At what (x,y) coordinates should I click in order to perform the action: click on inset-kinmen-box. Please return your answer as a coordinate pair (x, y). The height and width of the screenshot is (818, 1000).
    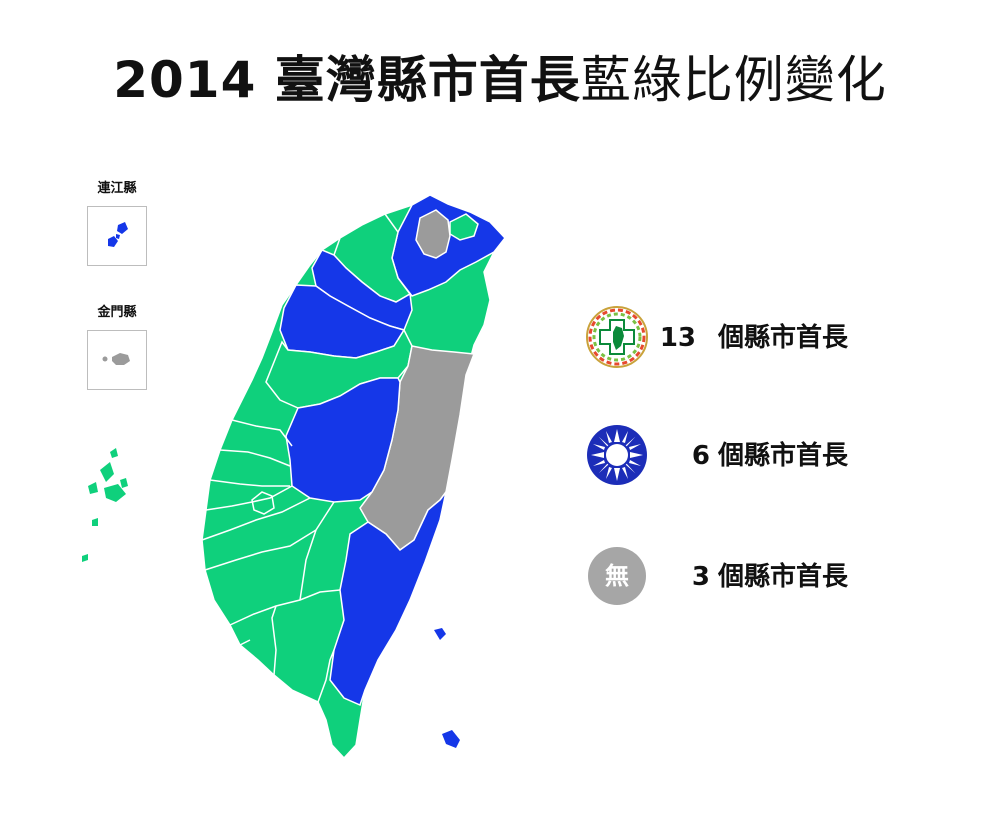
    Looking at the image, I should click on (117, 360).